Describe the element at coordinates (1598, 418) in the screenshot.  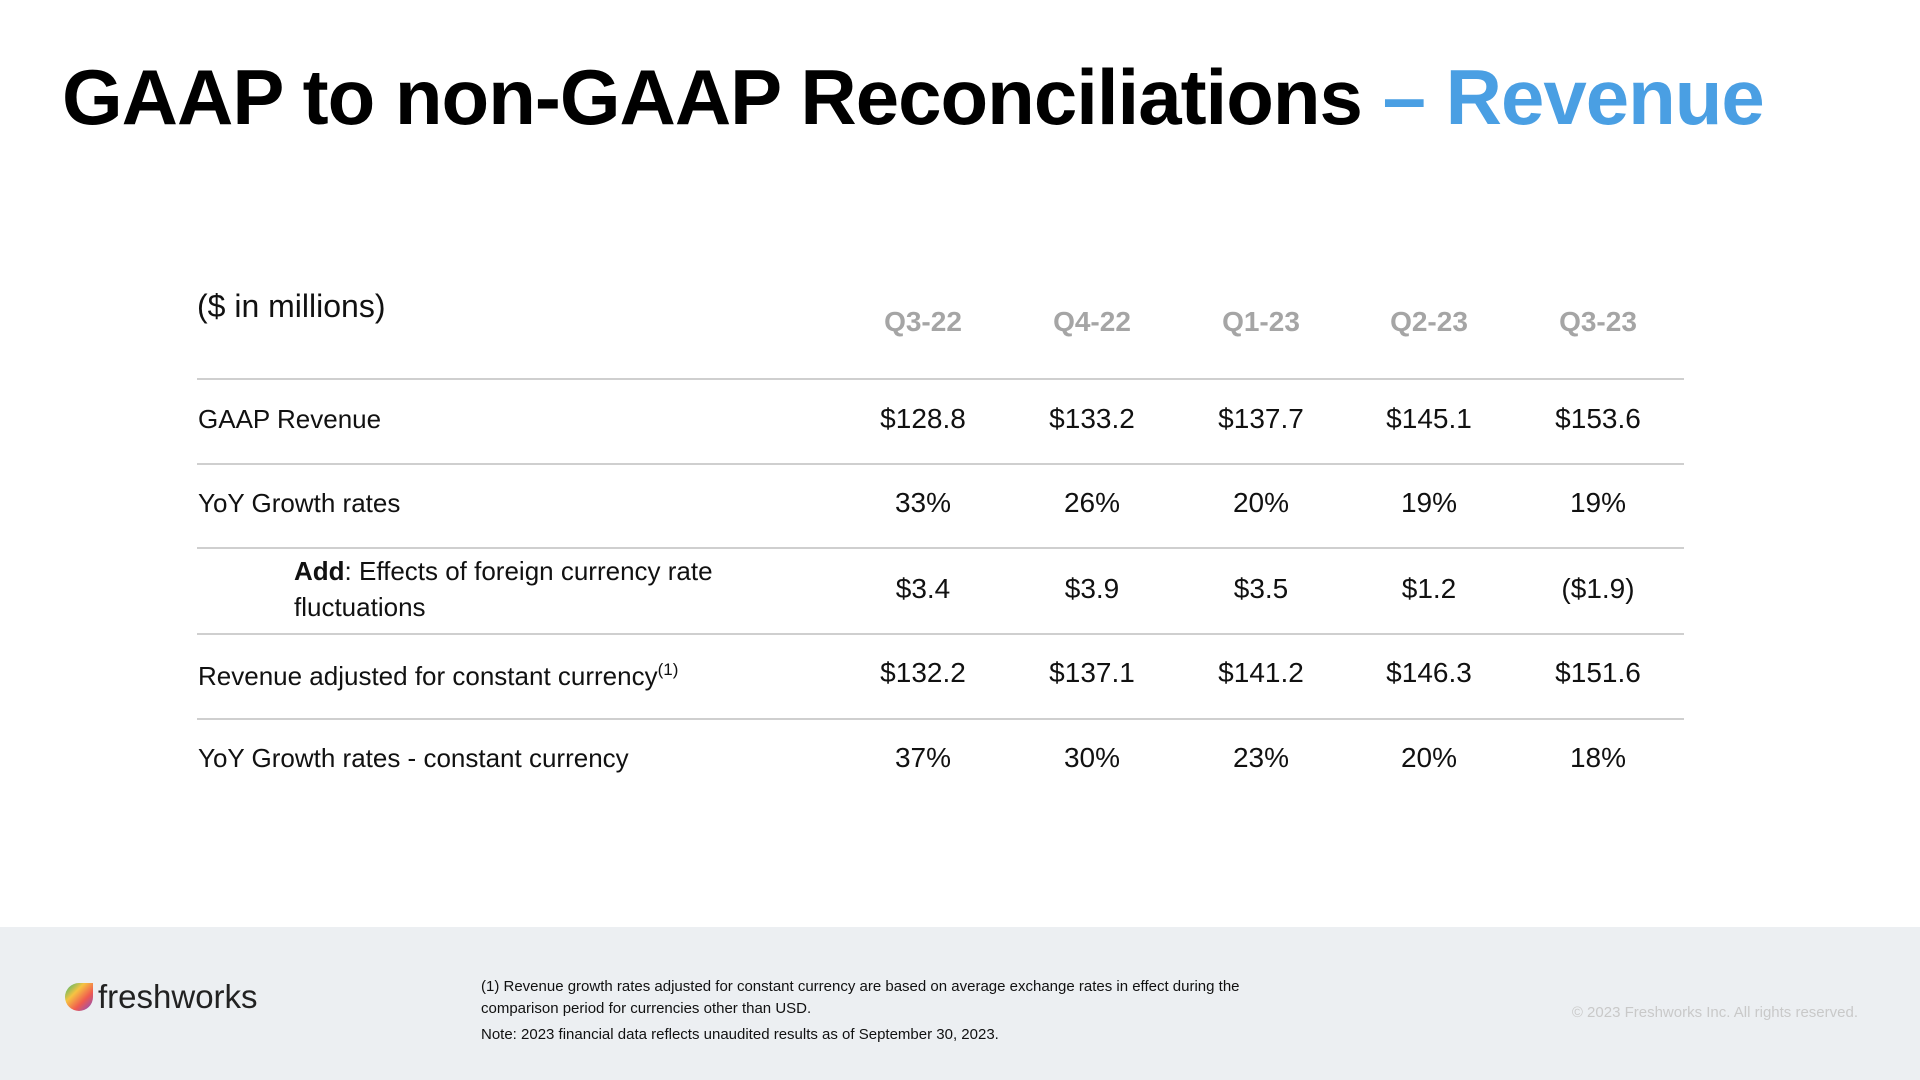
I see `cell: $153.6` at that location.